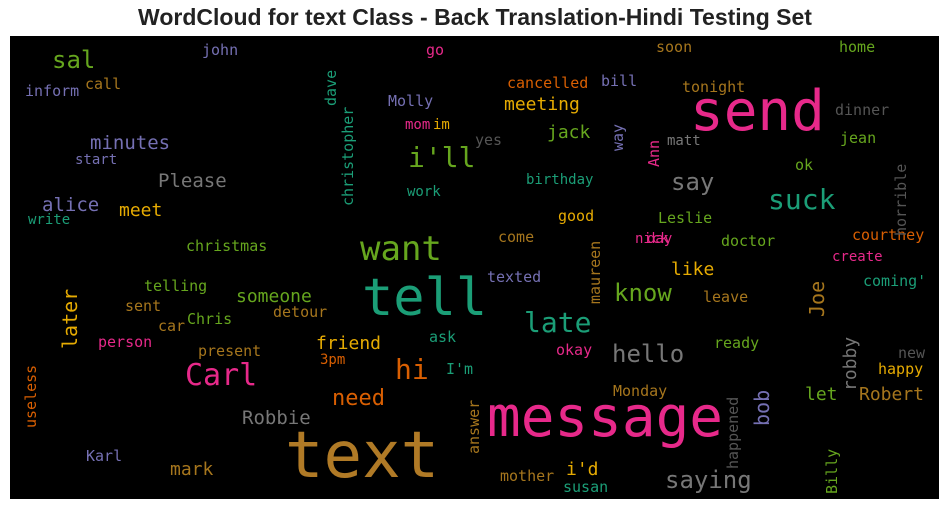 This screenshot has width=950, height=511. Describe the element at coordinates (895, 281) in the screenshot. I see `word-coming: coming'` at that location.